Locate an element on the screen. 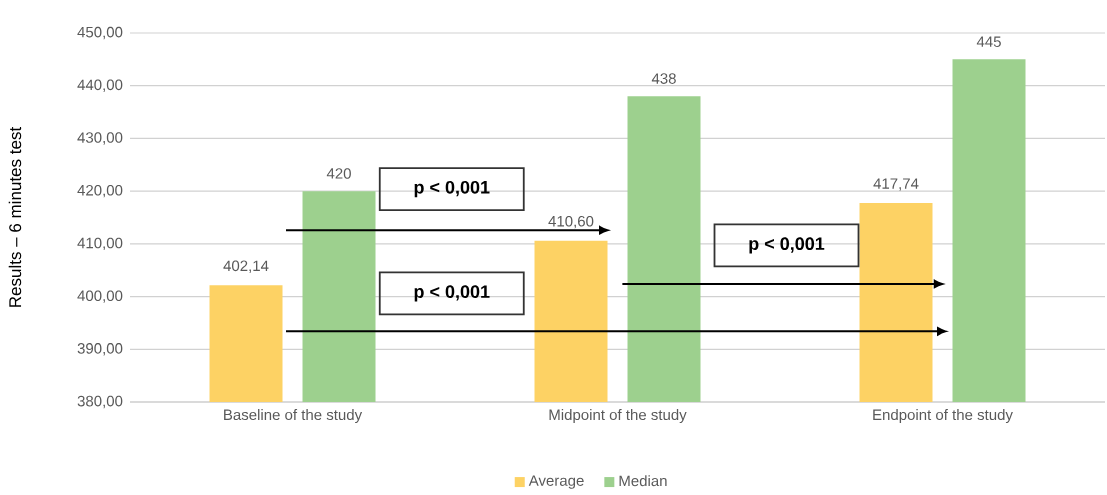  data-label: 402,14 is located at coordinates (246, 266).